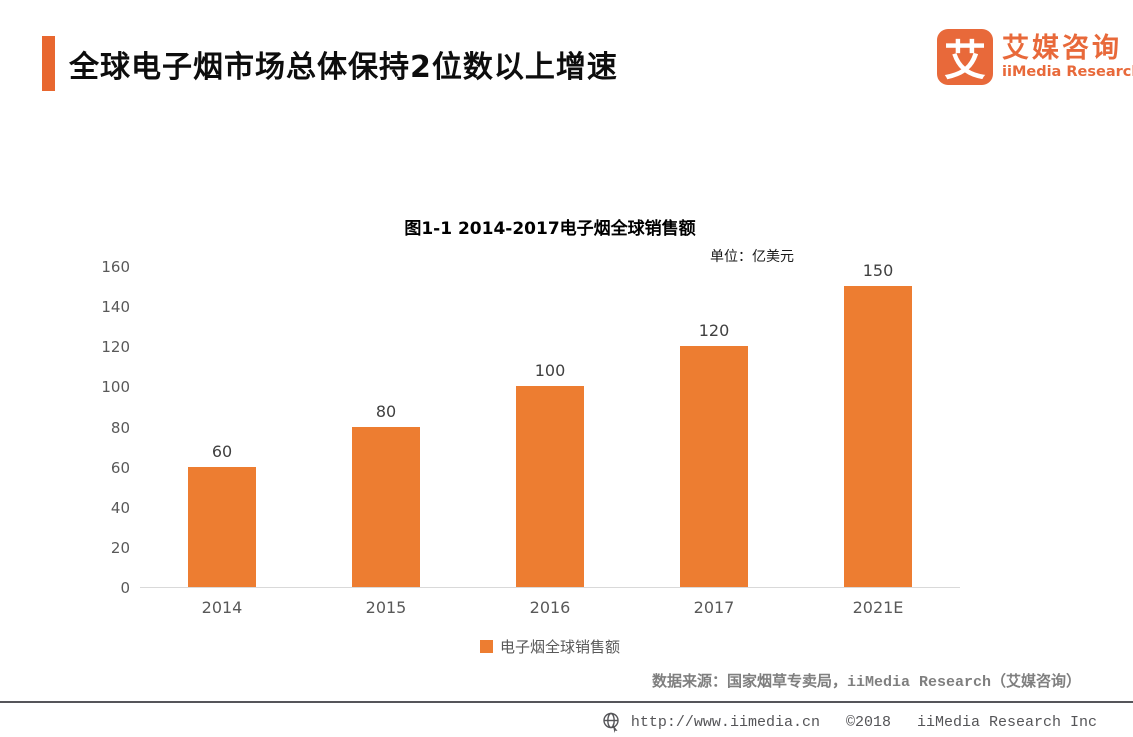  I want to click on footer-copyright: ©2018, so click(868, 722).